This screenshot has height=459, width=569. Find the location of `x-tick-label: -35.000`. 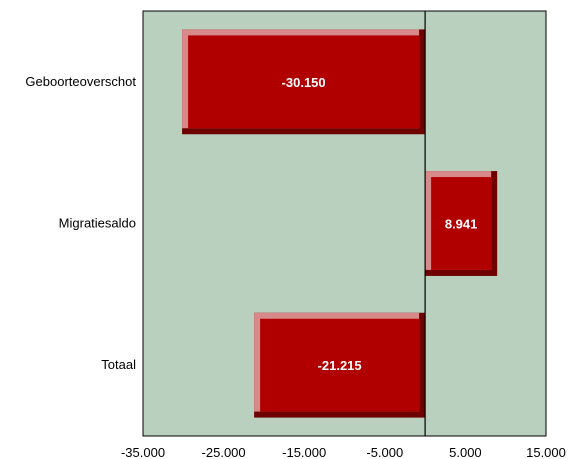

x-tick-label: -35.000 is located at coordinates (143, 452).